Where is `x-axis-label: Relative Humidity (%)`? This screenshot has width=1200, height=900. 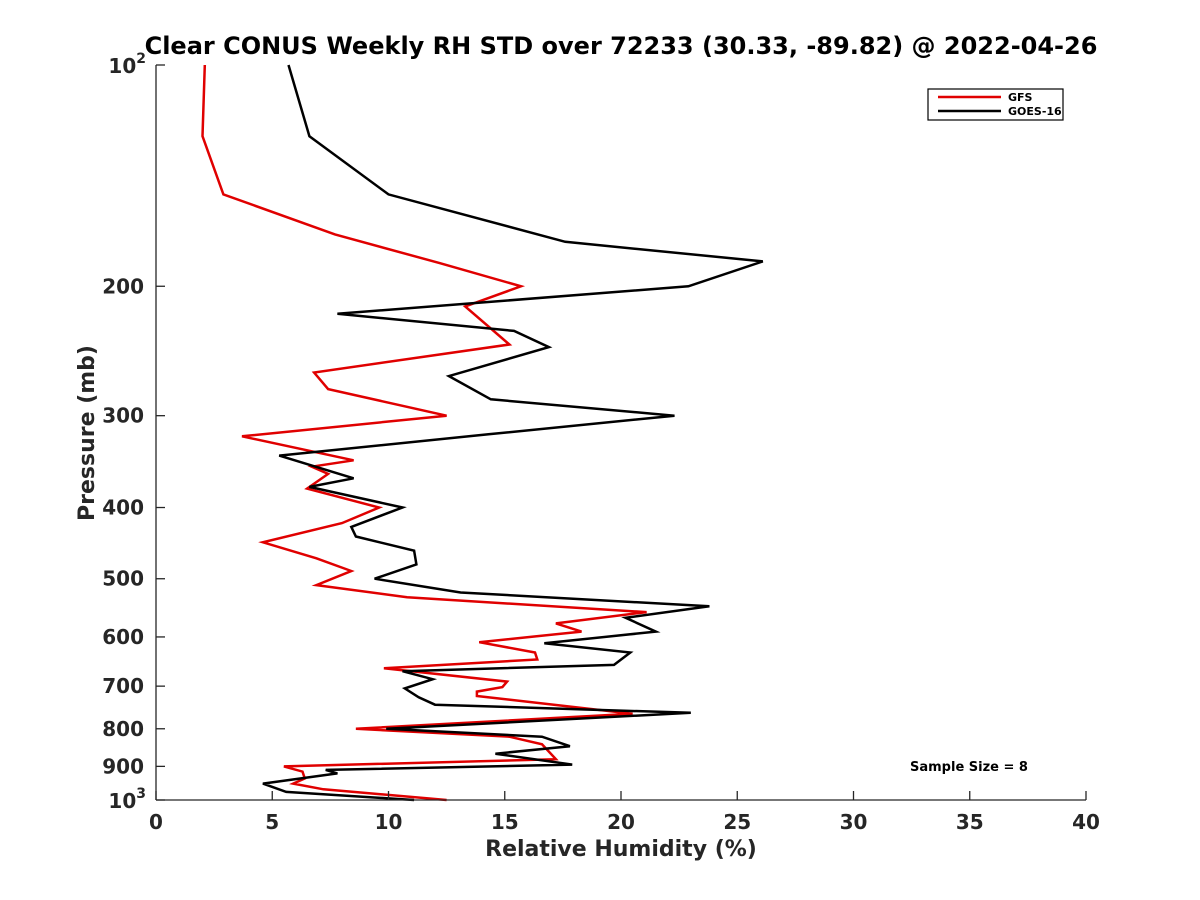
x-axis-label: Relative Humidity (%) is located at coordinates (621, 849).